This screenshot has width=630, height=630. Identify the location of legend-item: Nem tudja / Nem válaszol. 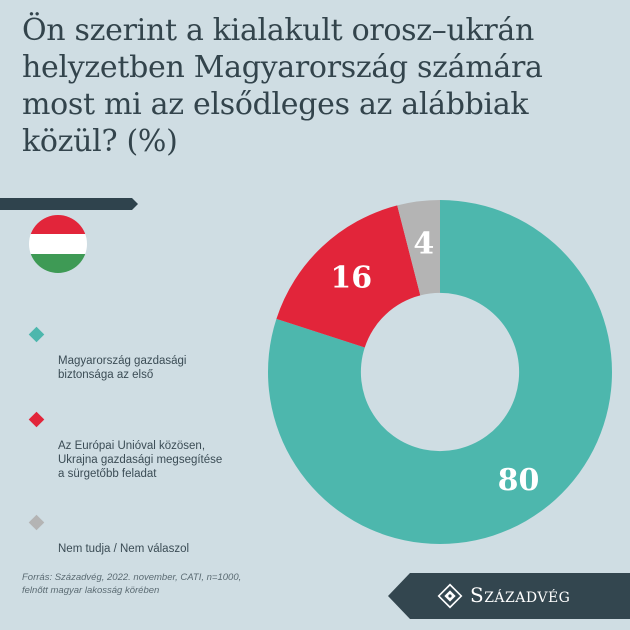
(144, 535).